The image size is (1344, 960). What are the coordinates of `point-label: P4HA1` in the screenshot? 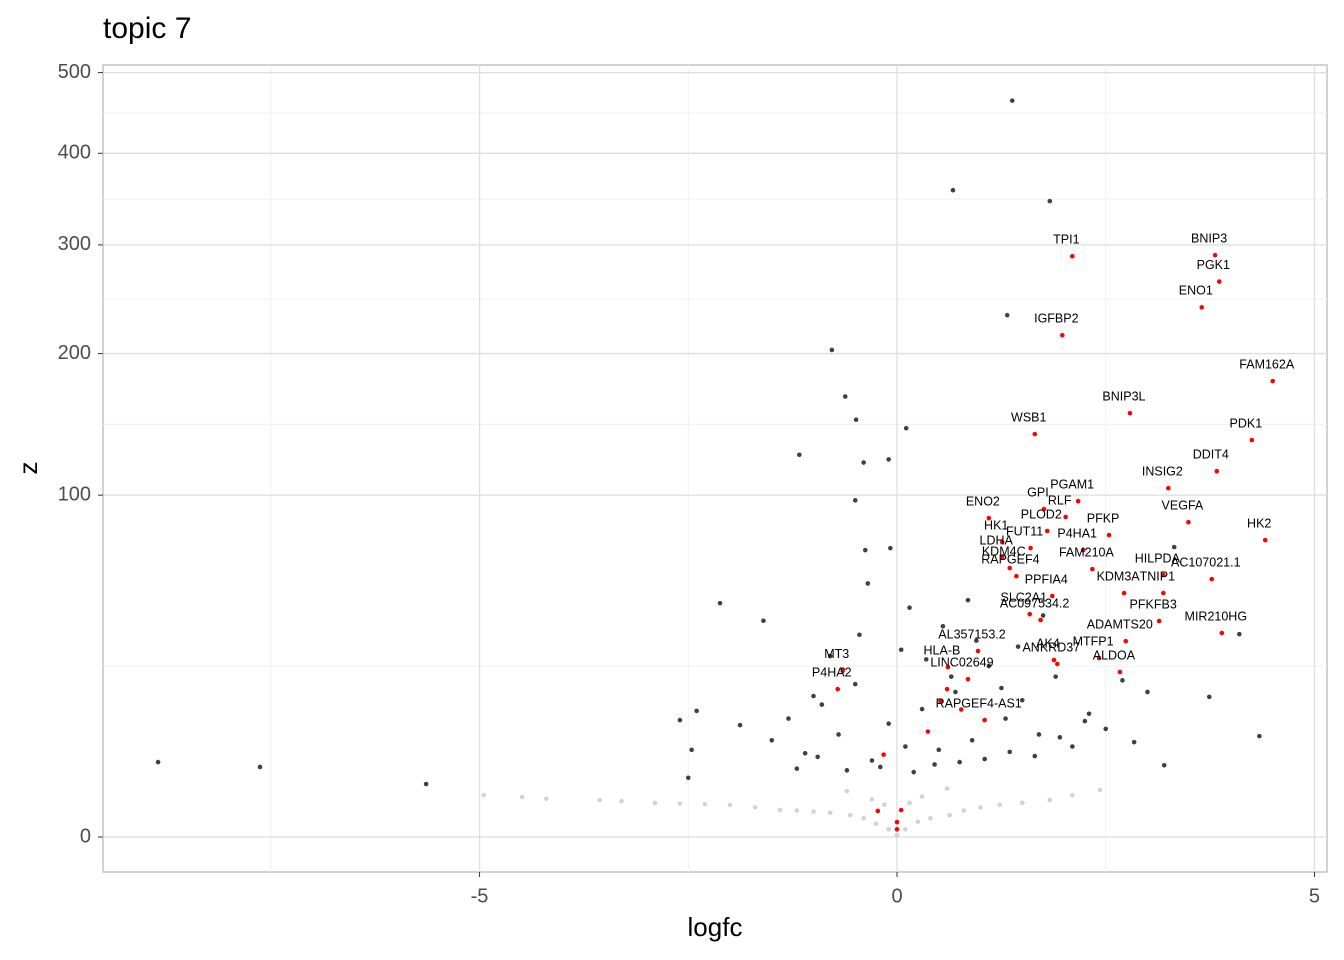 It's located at (1077, 533).